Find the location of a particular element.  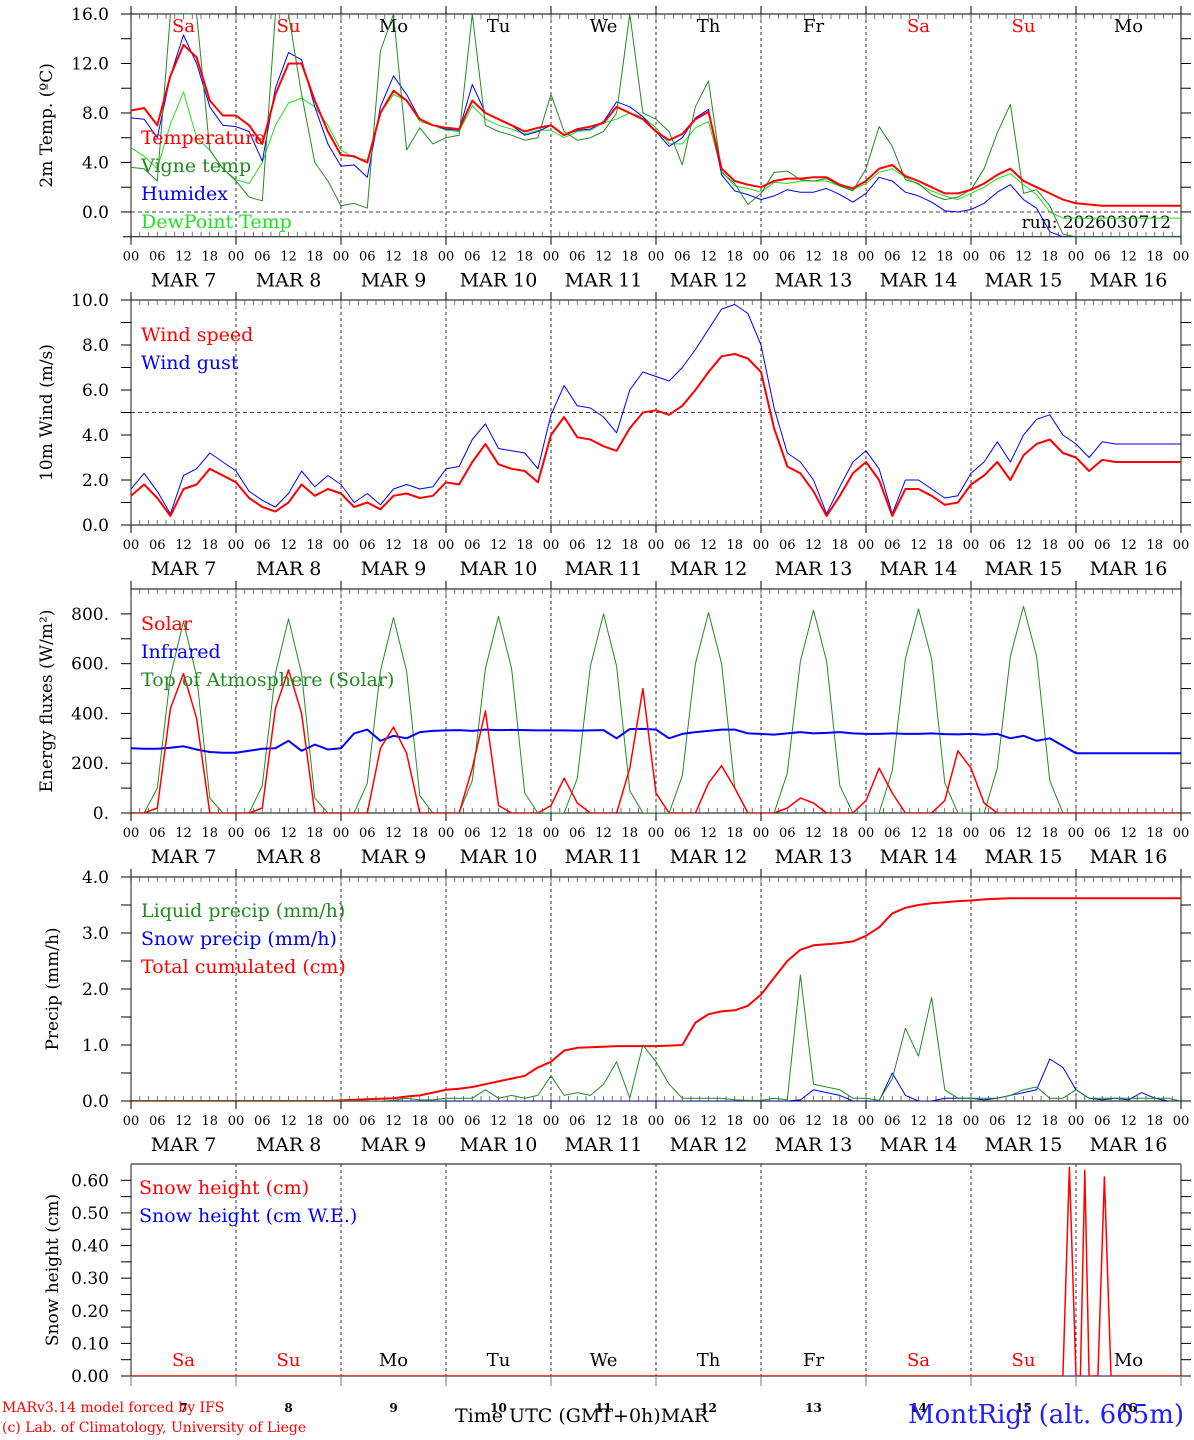

x-date-label: MAR 9 is located at coordinates (394, 857).